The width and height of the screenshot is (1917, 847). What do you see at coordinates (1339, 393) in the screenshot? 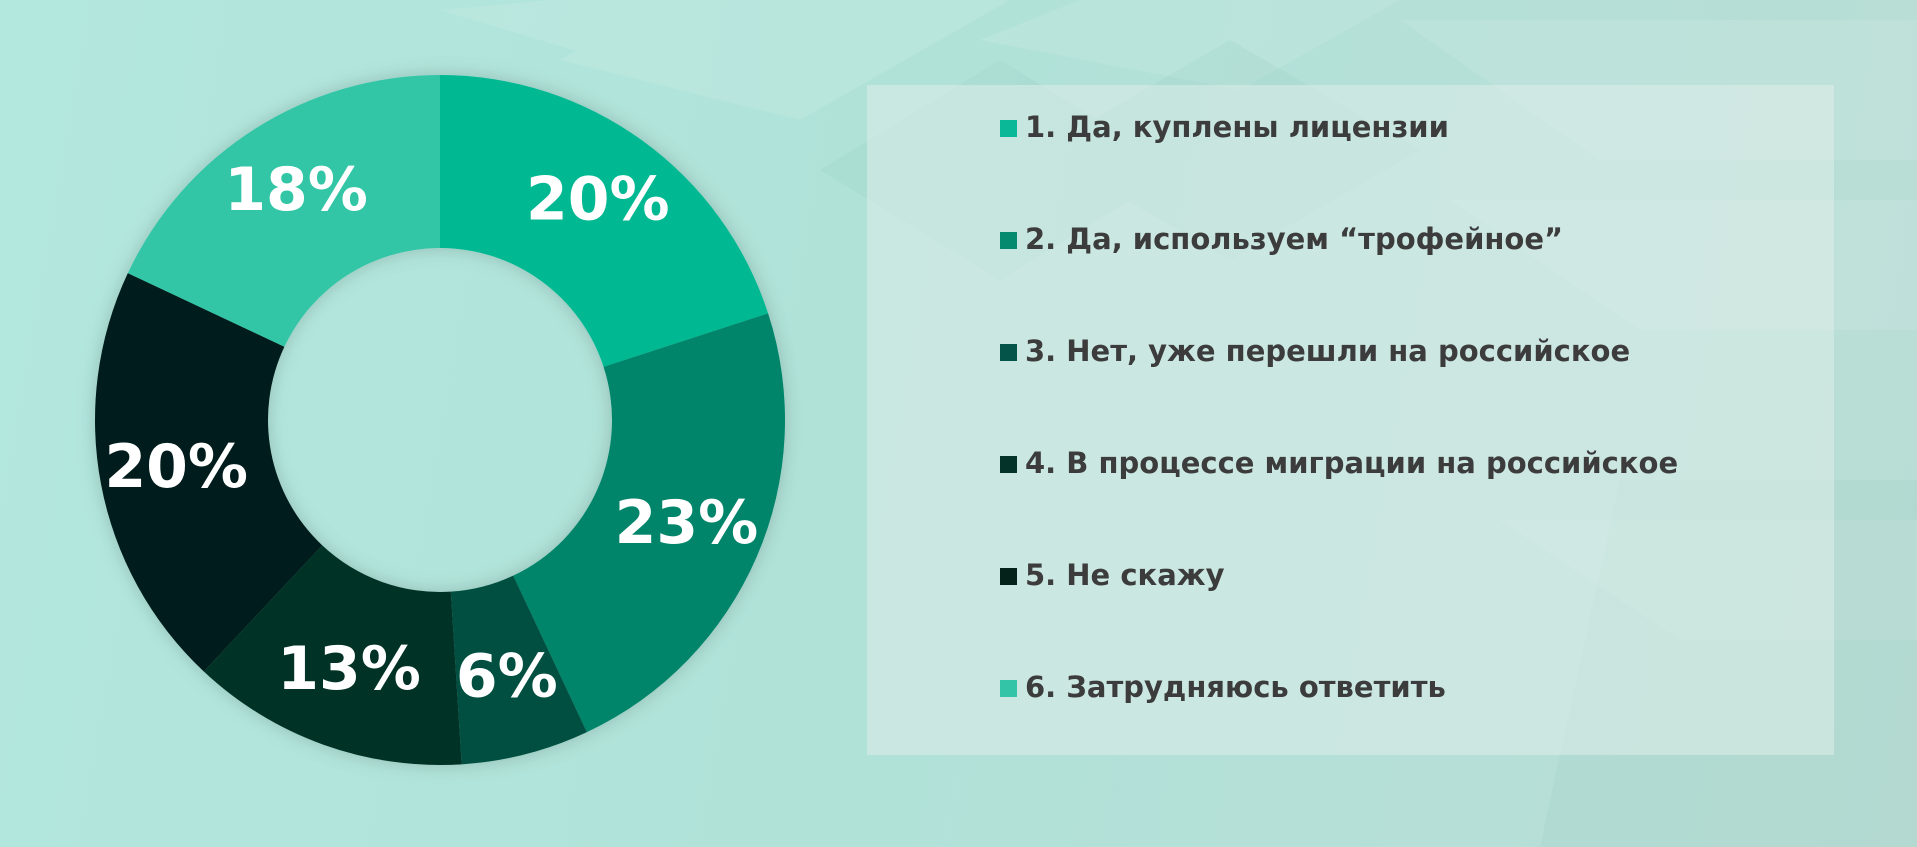
I see `legend-item: 3. Нет, уже перешли на российское` at bounding box center [1339, 393].